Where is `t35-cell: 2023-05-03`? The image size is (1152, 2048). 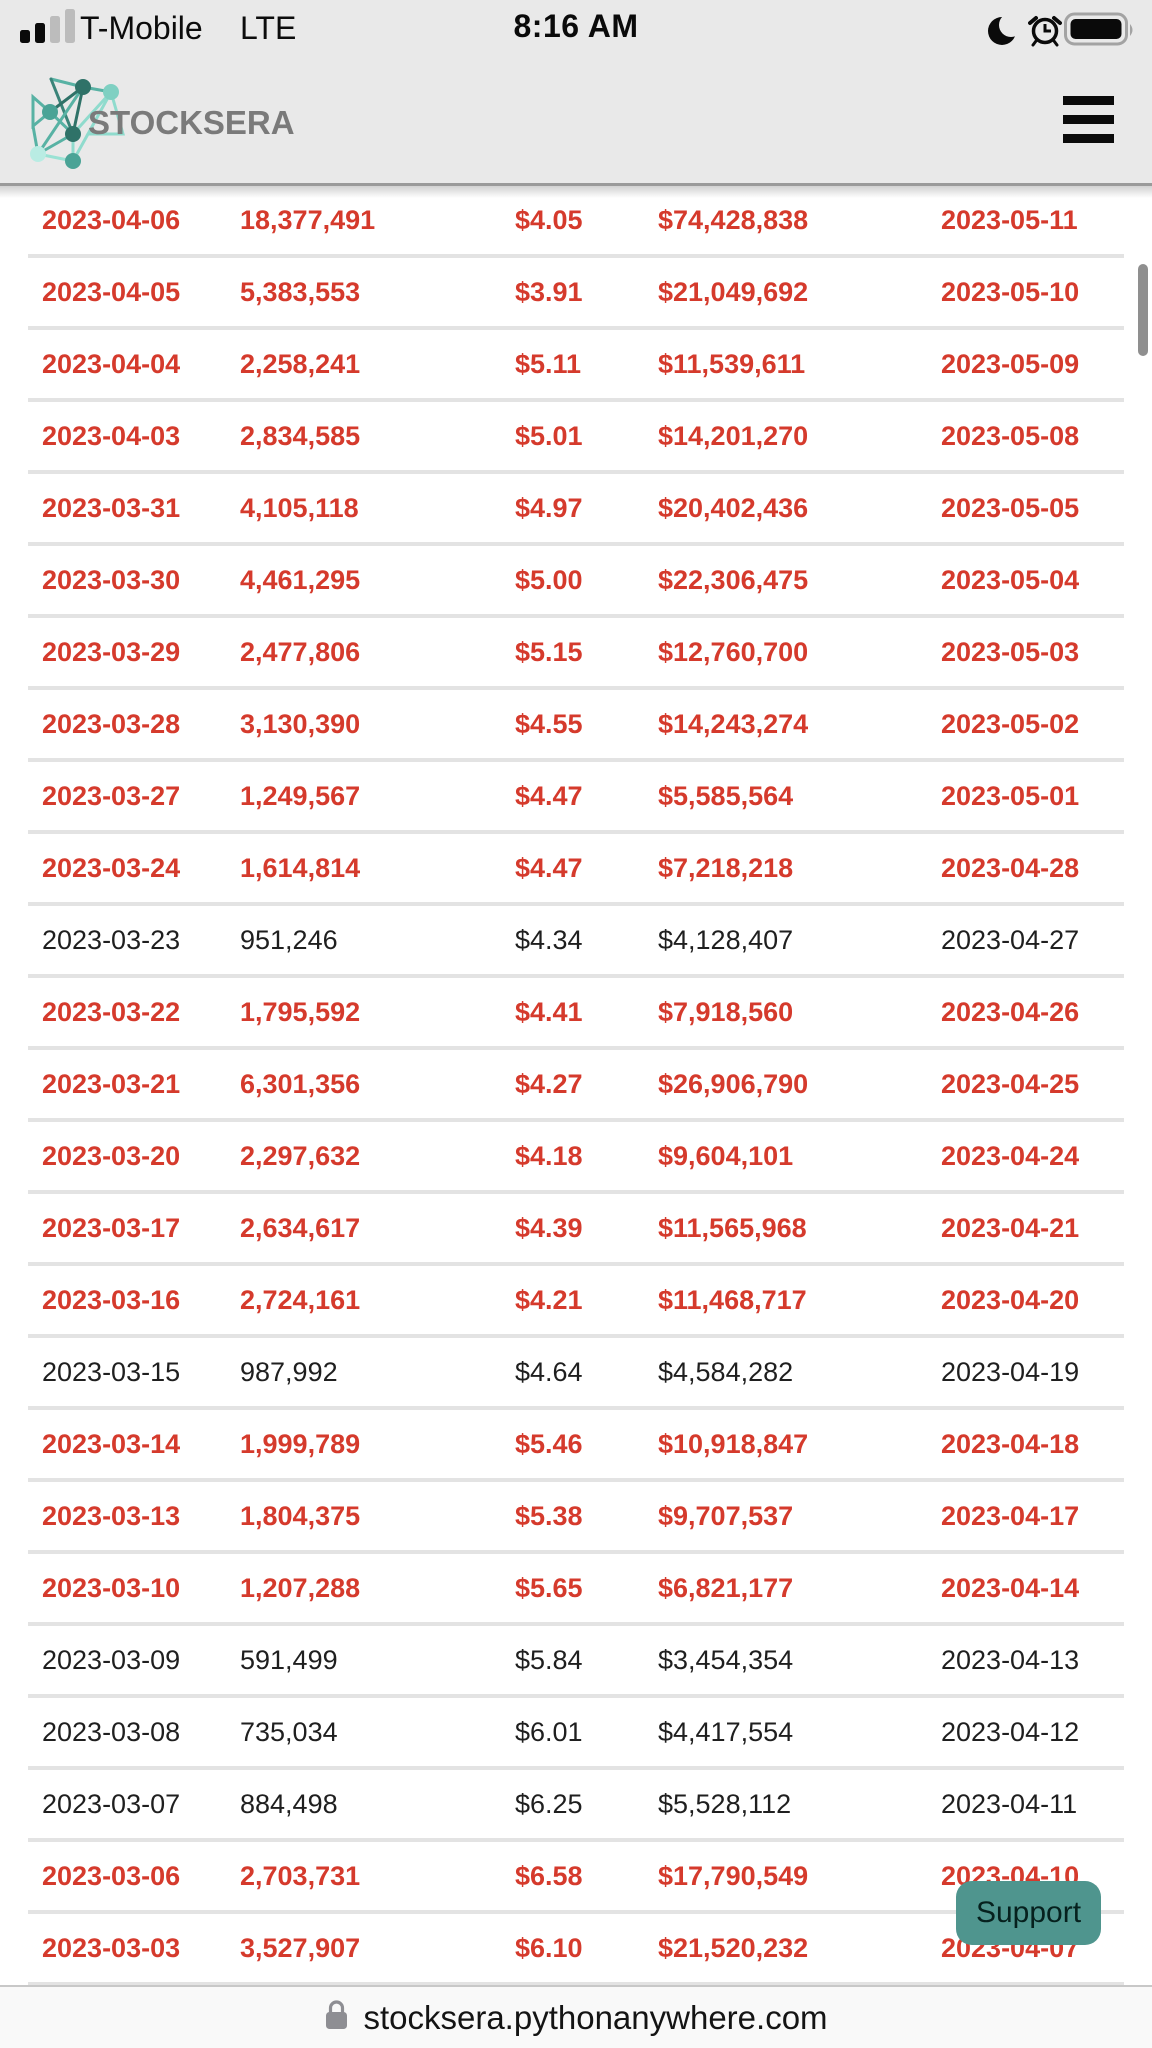 t35-cell: 2023-05-03 is located at coordinates (1010, 651).